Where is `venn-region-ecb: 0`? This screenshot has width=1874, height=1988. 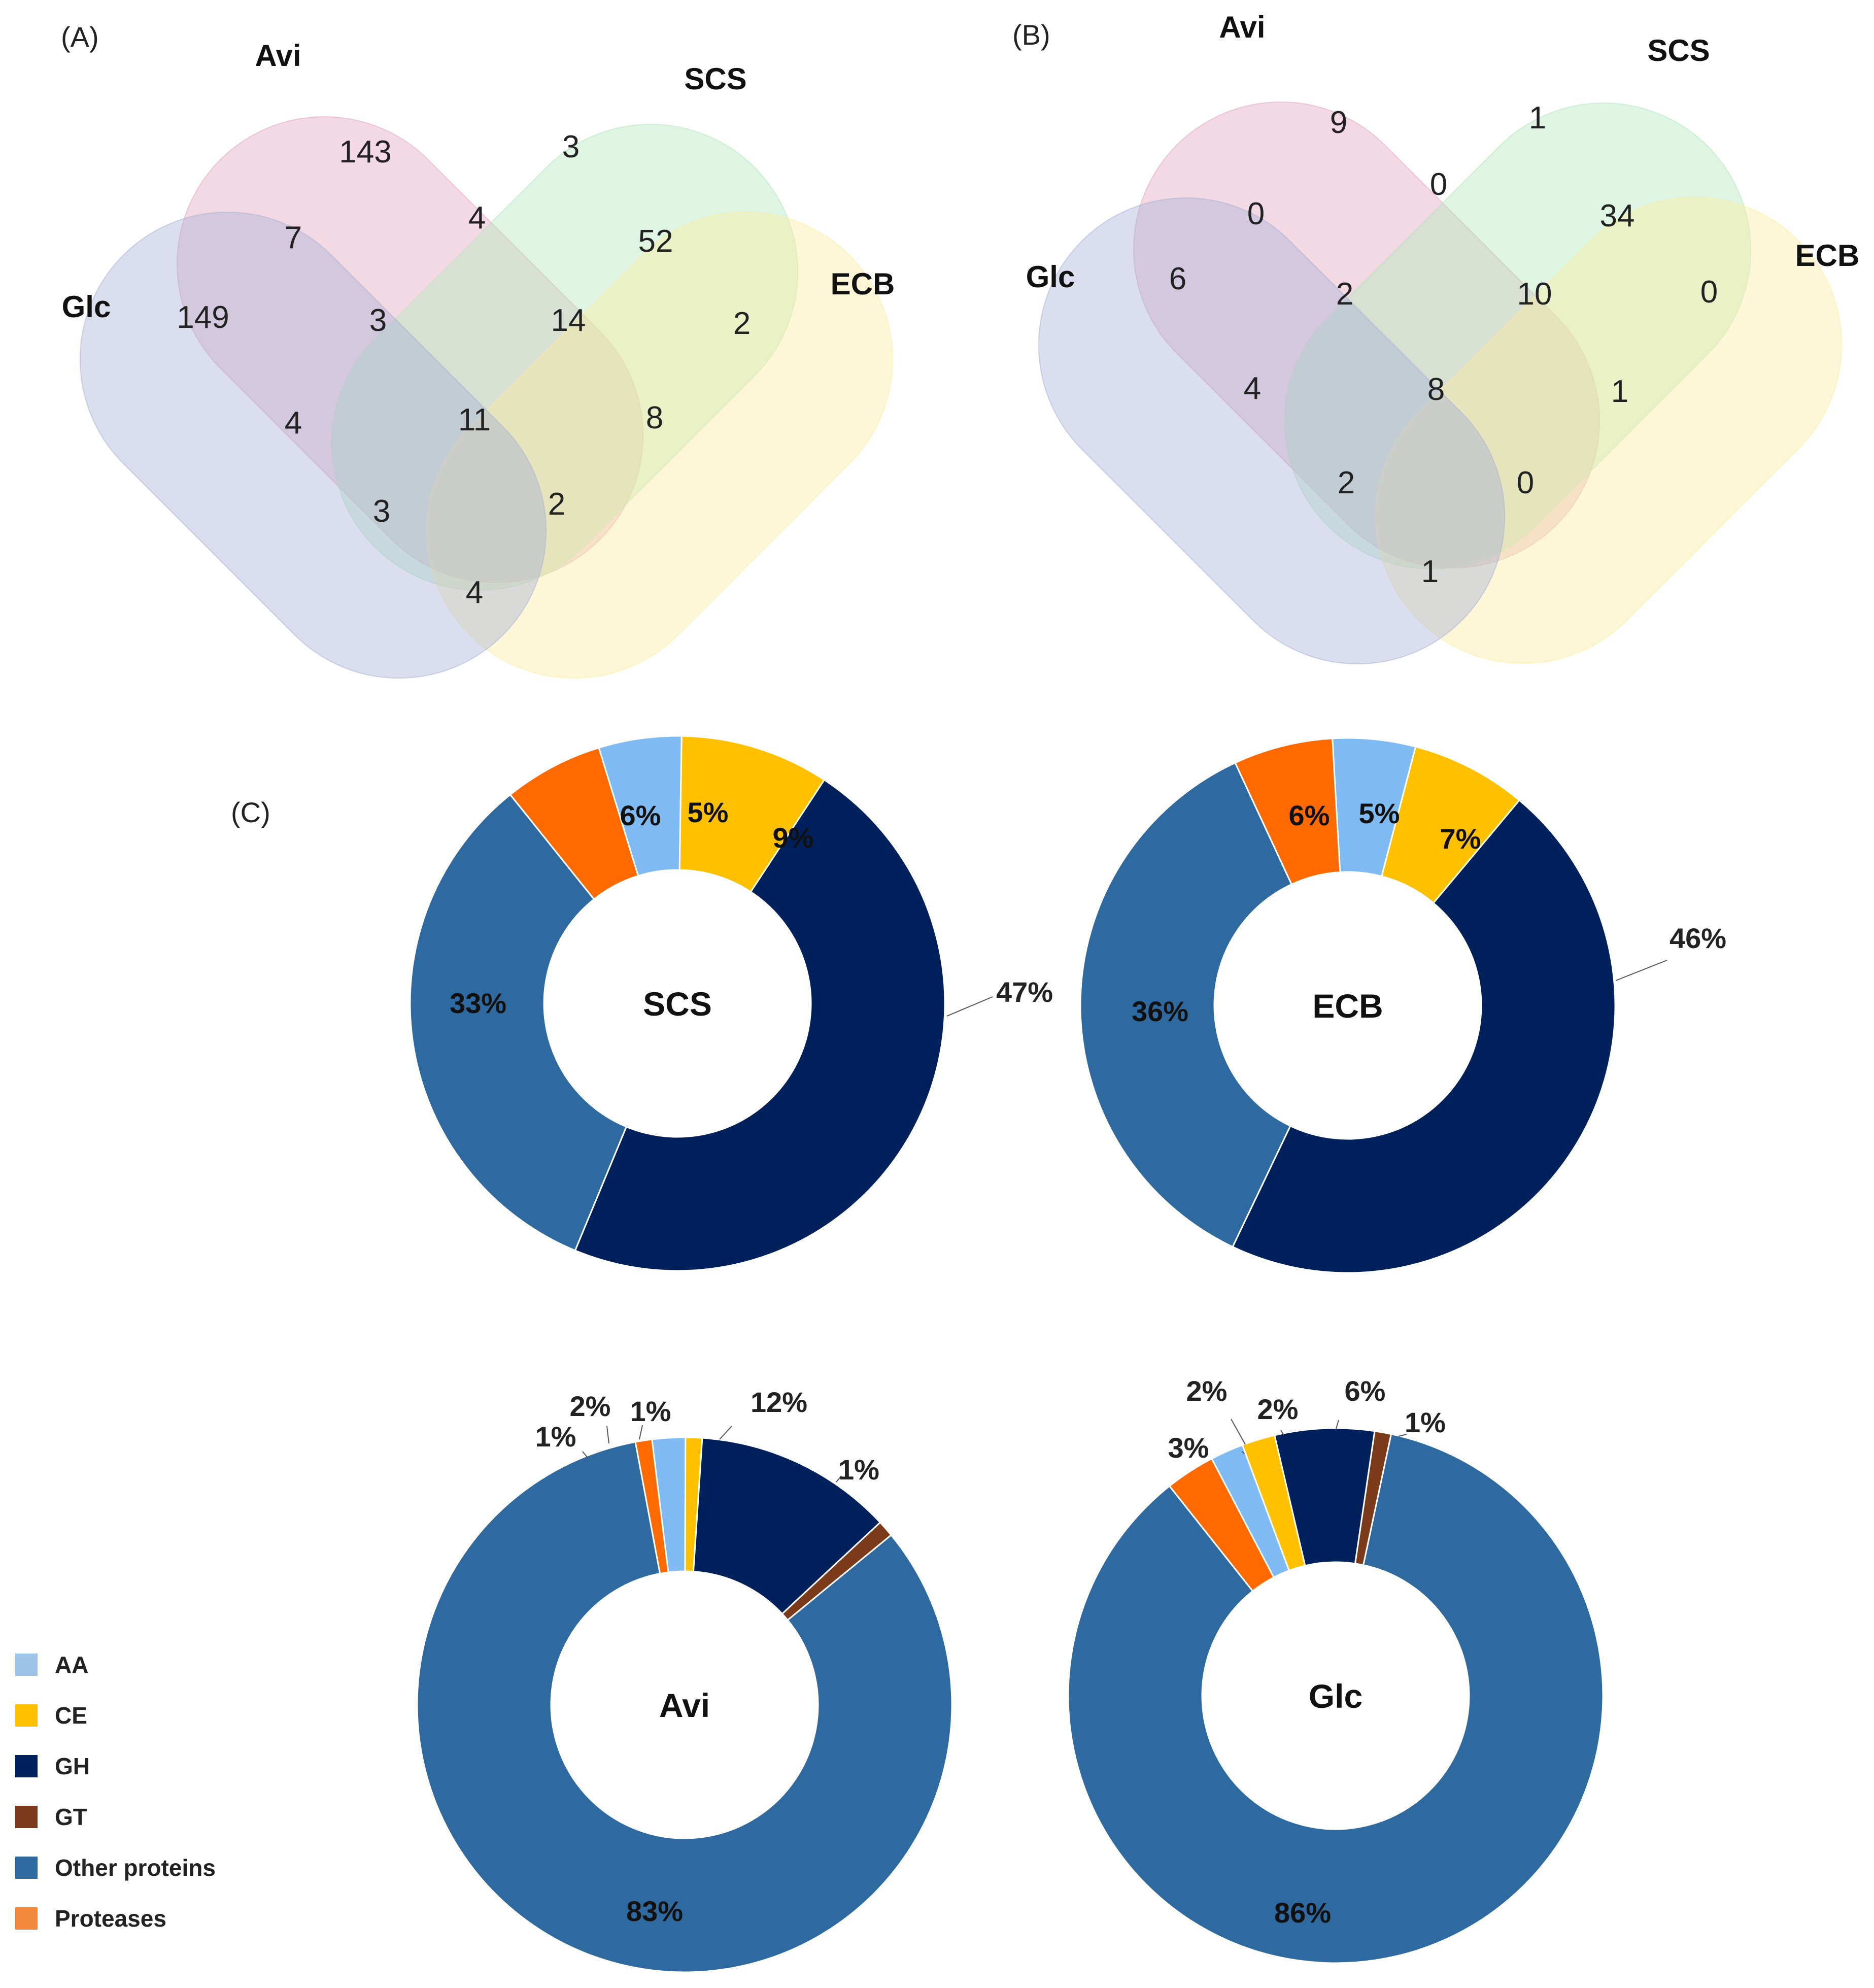
venn-region-ecb: 0 is located at coordinates (1709, 292).